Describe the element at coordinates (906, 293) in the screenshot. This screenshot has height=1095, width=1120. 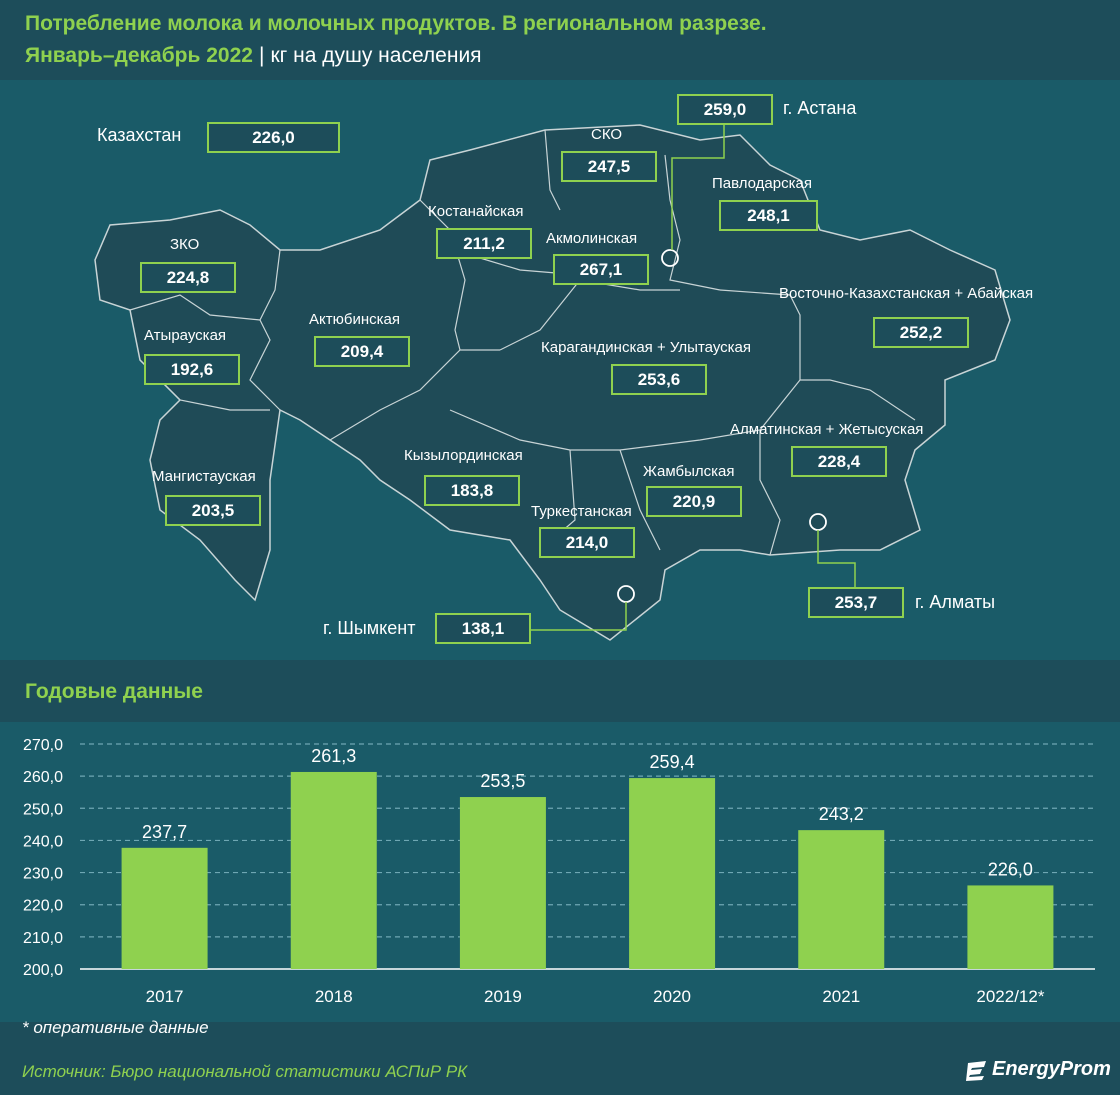
I see `region-label-vko: Восточно-Казахстанская + Абайская` at that location.